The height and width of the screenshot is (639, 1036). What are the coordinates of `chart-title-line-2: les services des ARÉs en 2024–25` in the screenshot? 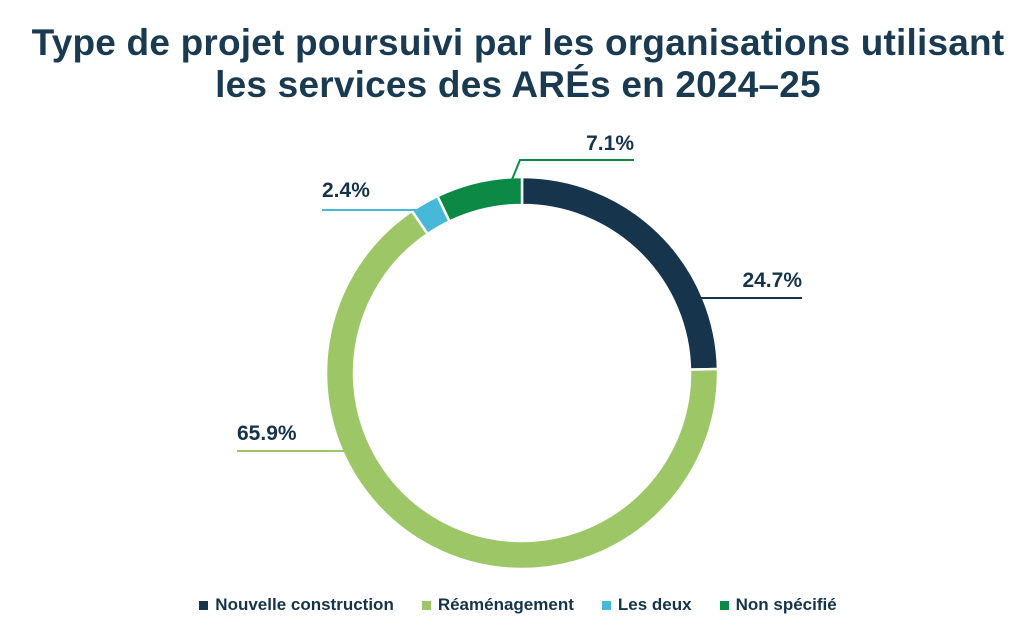 It's located at (518, 84).